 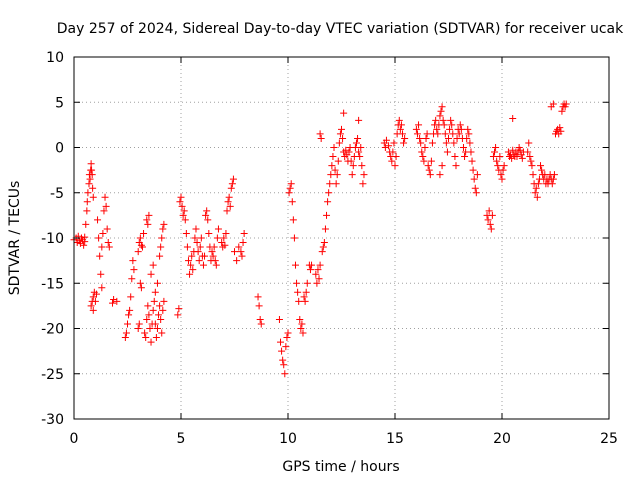 I want to click on x-tick-label: 5, so click(x=181, y=439).